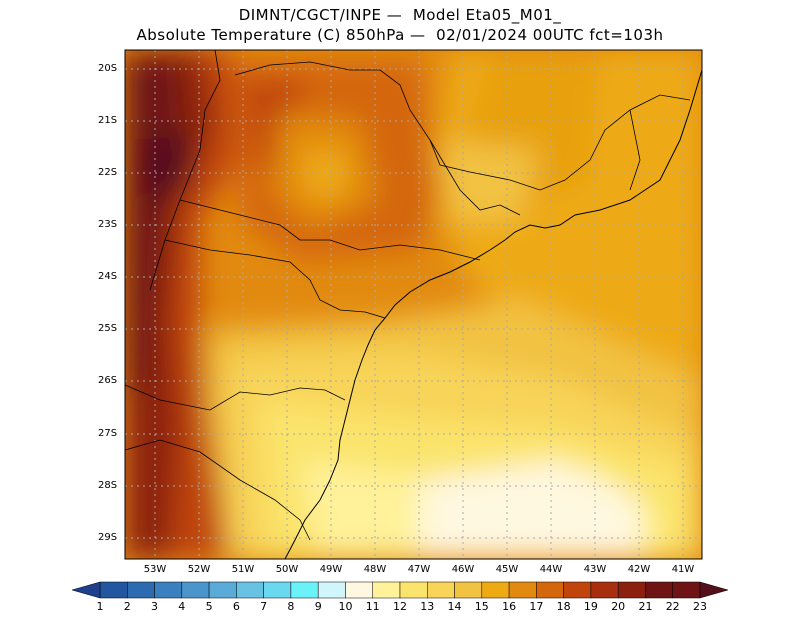 This screenshot has width=800, height=618. I want to click on lon-label: 41W, so click(683, 569).